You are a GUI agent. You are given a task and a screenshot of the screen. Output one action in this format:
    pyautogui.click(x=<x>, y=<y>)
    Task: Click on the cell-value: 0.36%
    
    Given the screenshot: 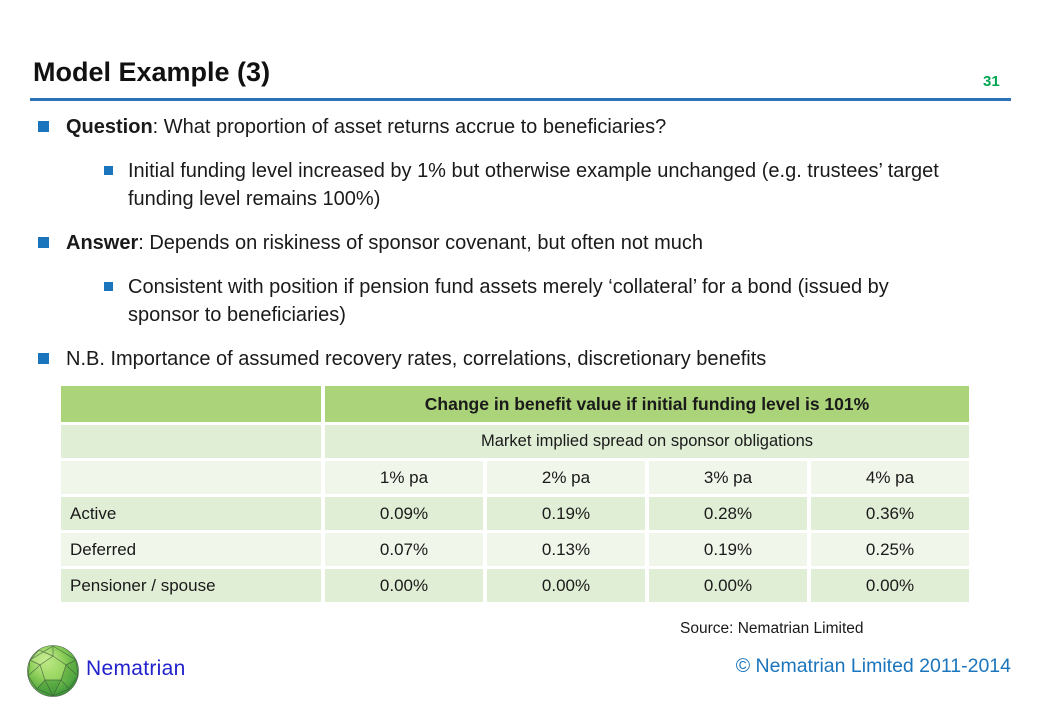 What is the action you would take?
    pyautogui.click(x=890, y=513)
    